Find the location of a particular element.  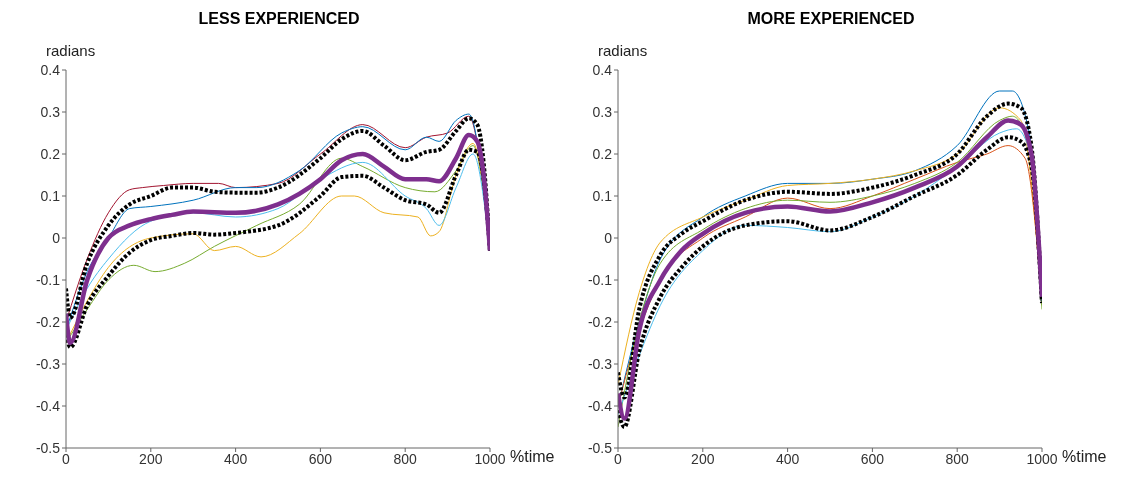

chart-title: LESS EXPERIENCED is located at coordinates (279, 19).